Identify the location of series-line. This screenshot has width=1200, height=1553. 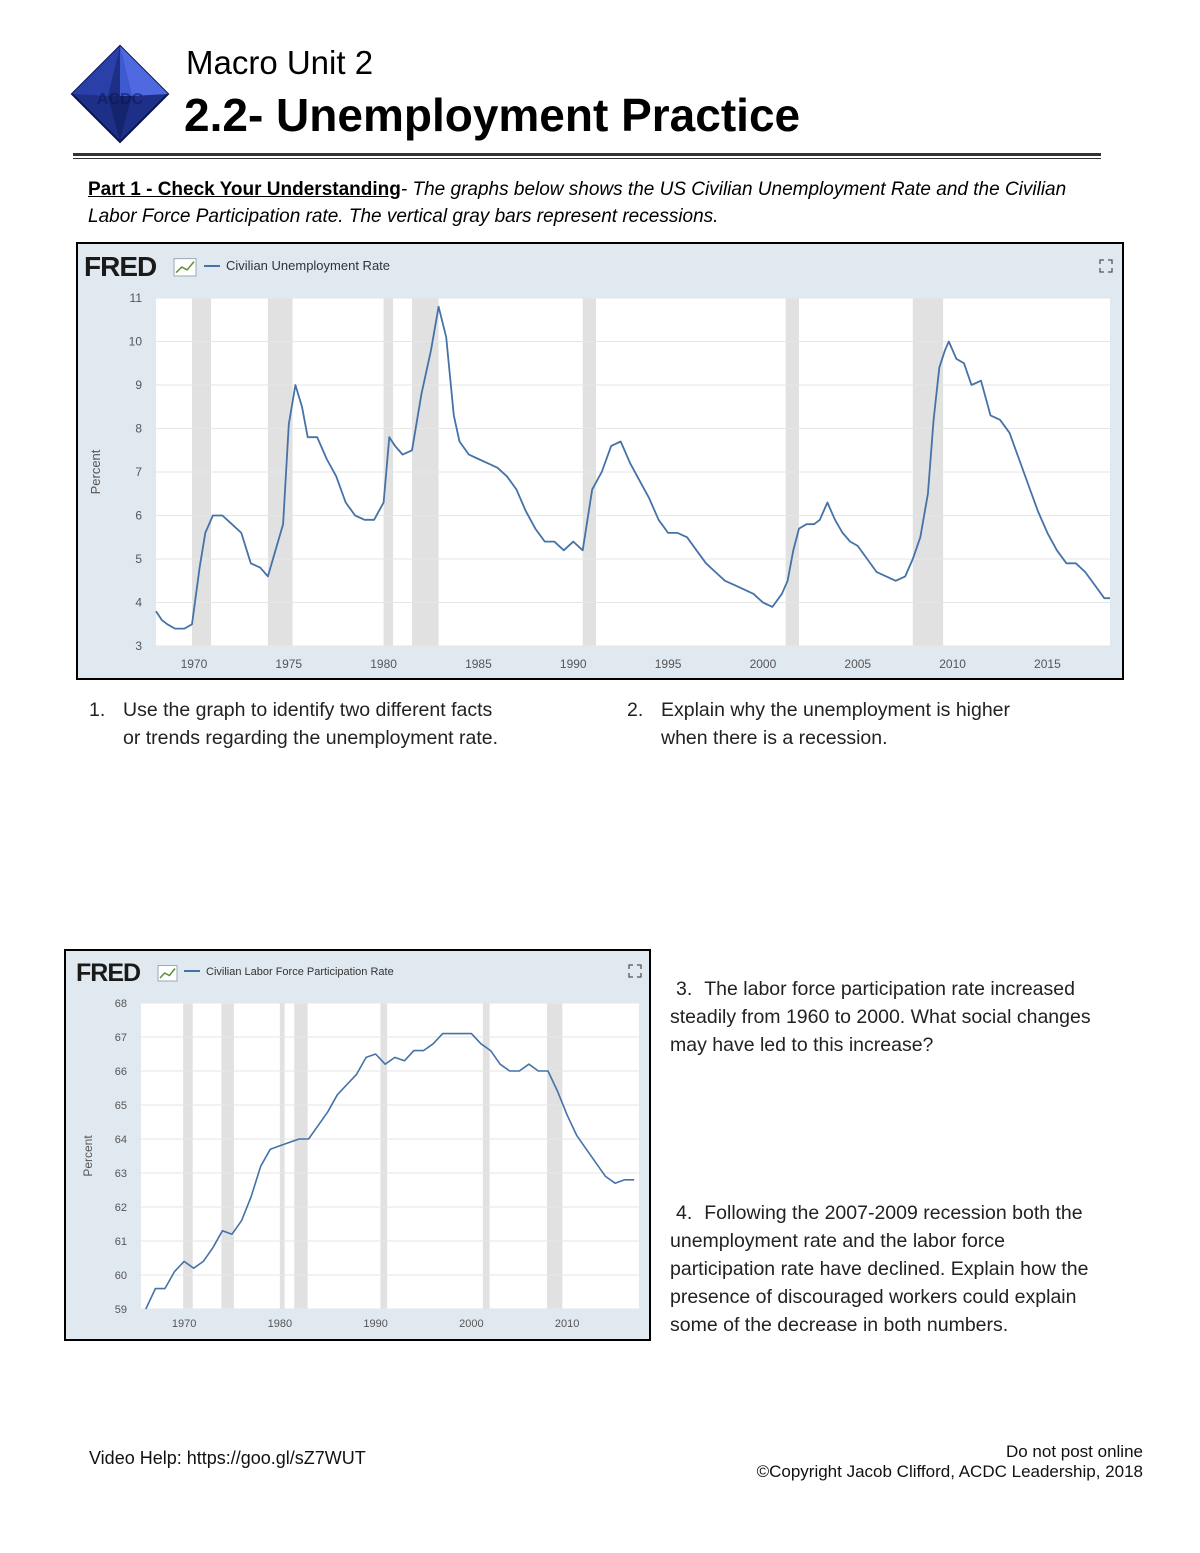
(390, 1171).